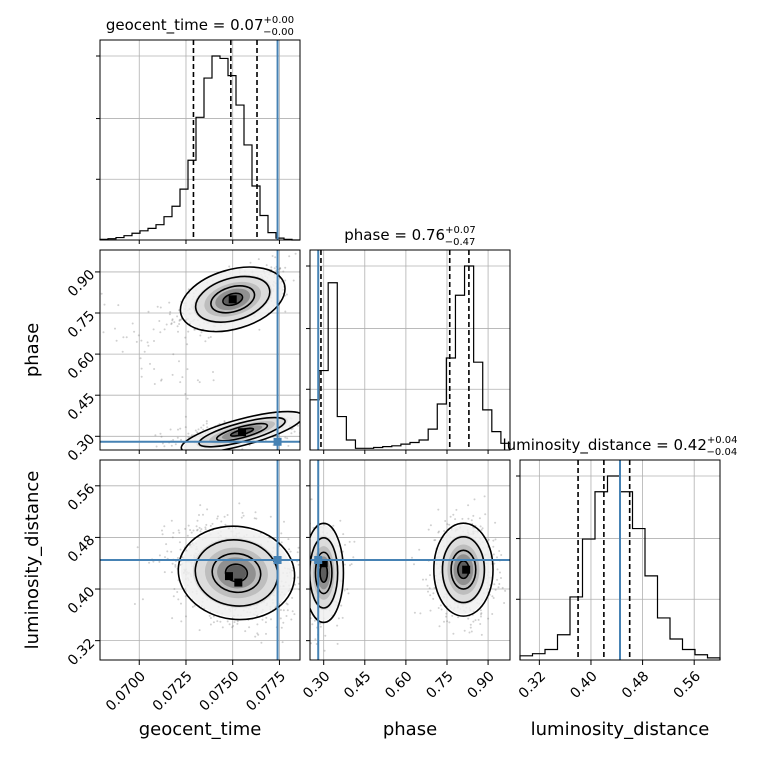  Describe the element at coordinates (173, 691) in the screenshot. I see `x-tick-label: 0.0725` at that location.